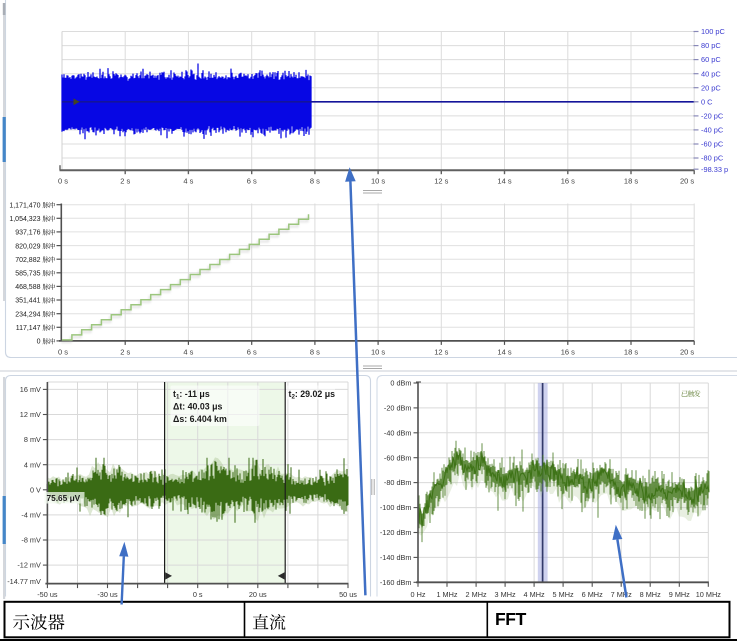  Describe the element at coordinates (348, 594) in the screenshot. I see `svg-text: 50 us` at that location.